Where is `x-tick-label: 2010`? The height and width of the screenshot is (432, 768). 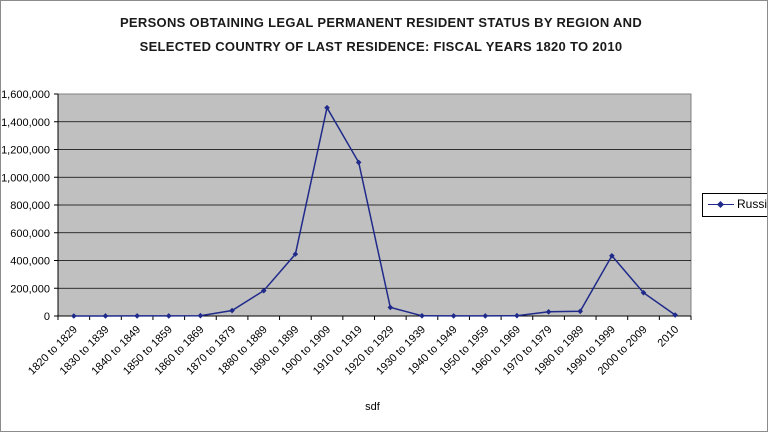
x-tick-label: 2010 is located at coordinates (668, 337).